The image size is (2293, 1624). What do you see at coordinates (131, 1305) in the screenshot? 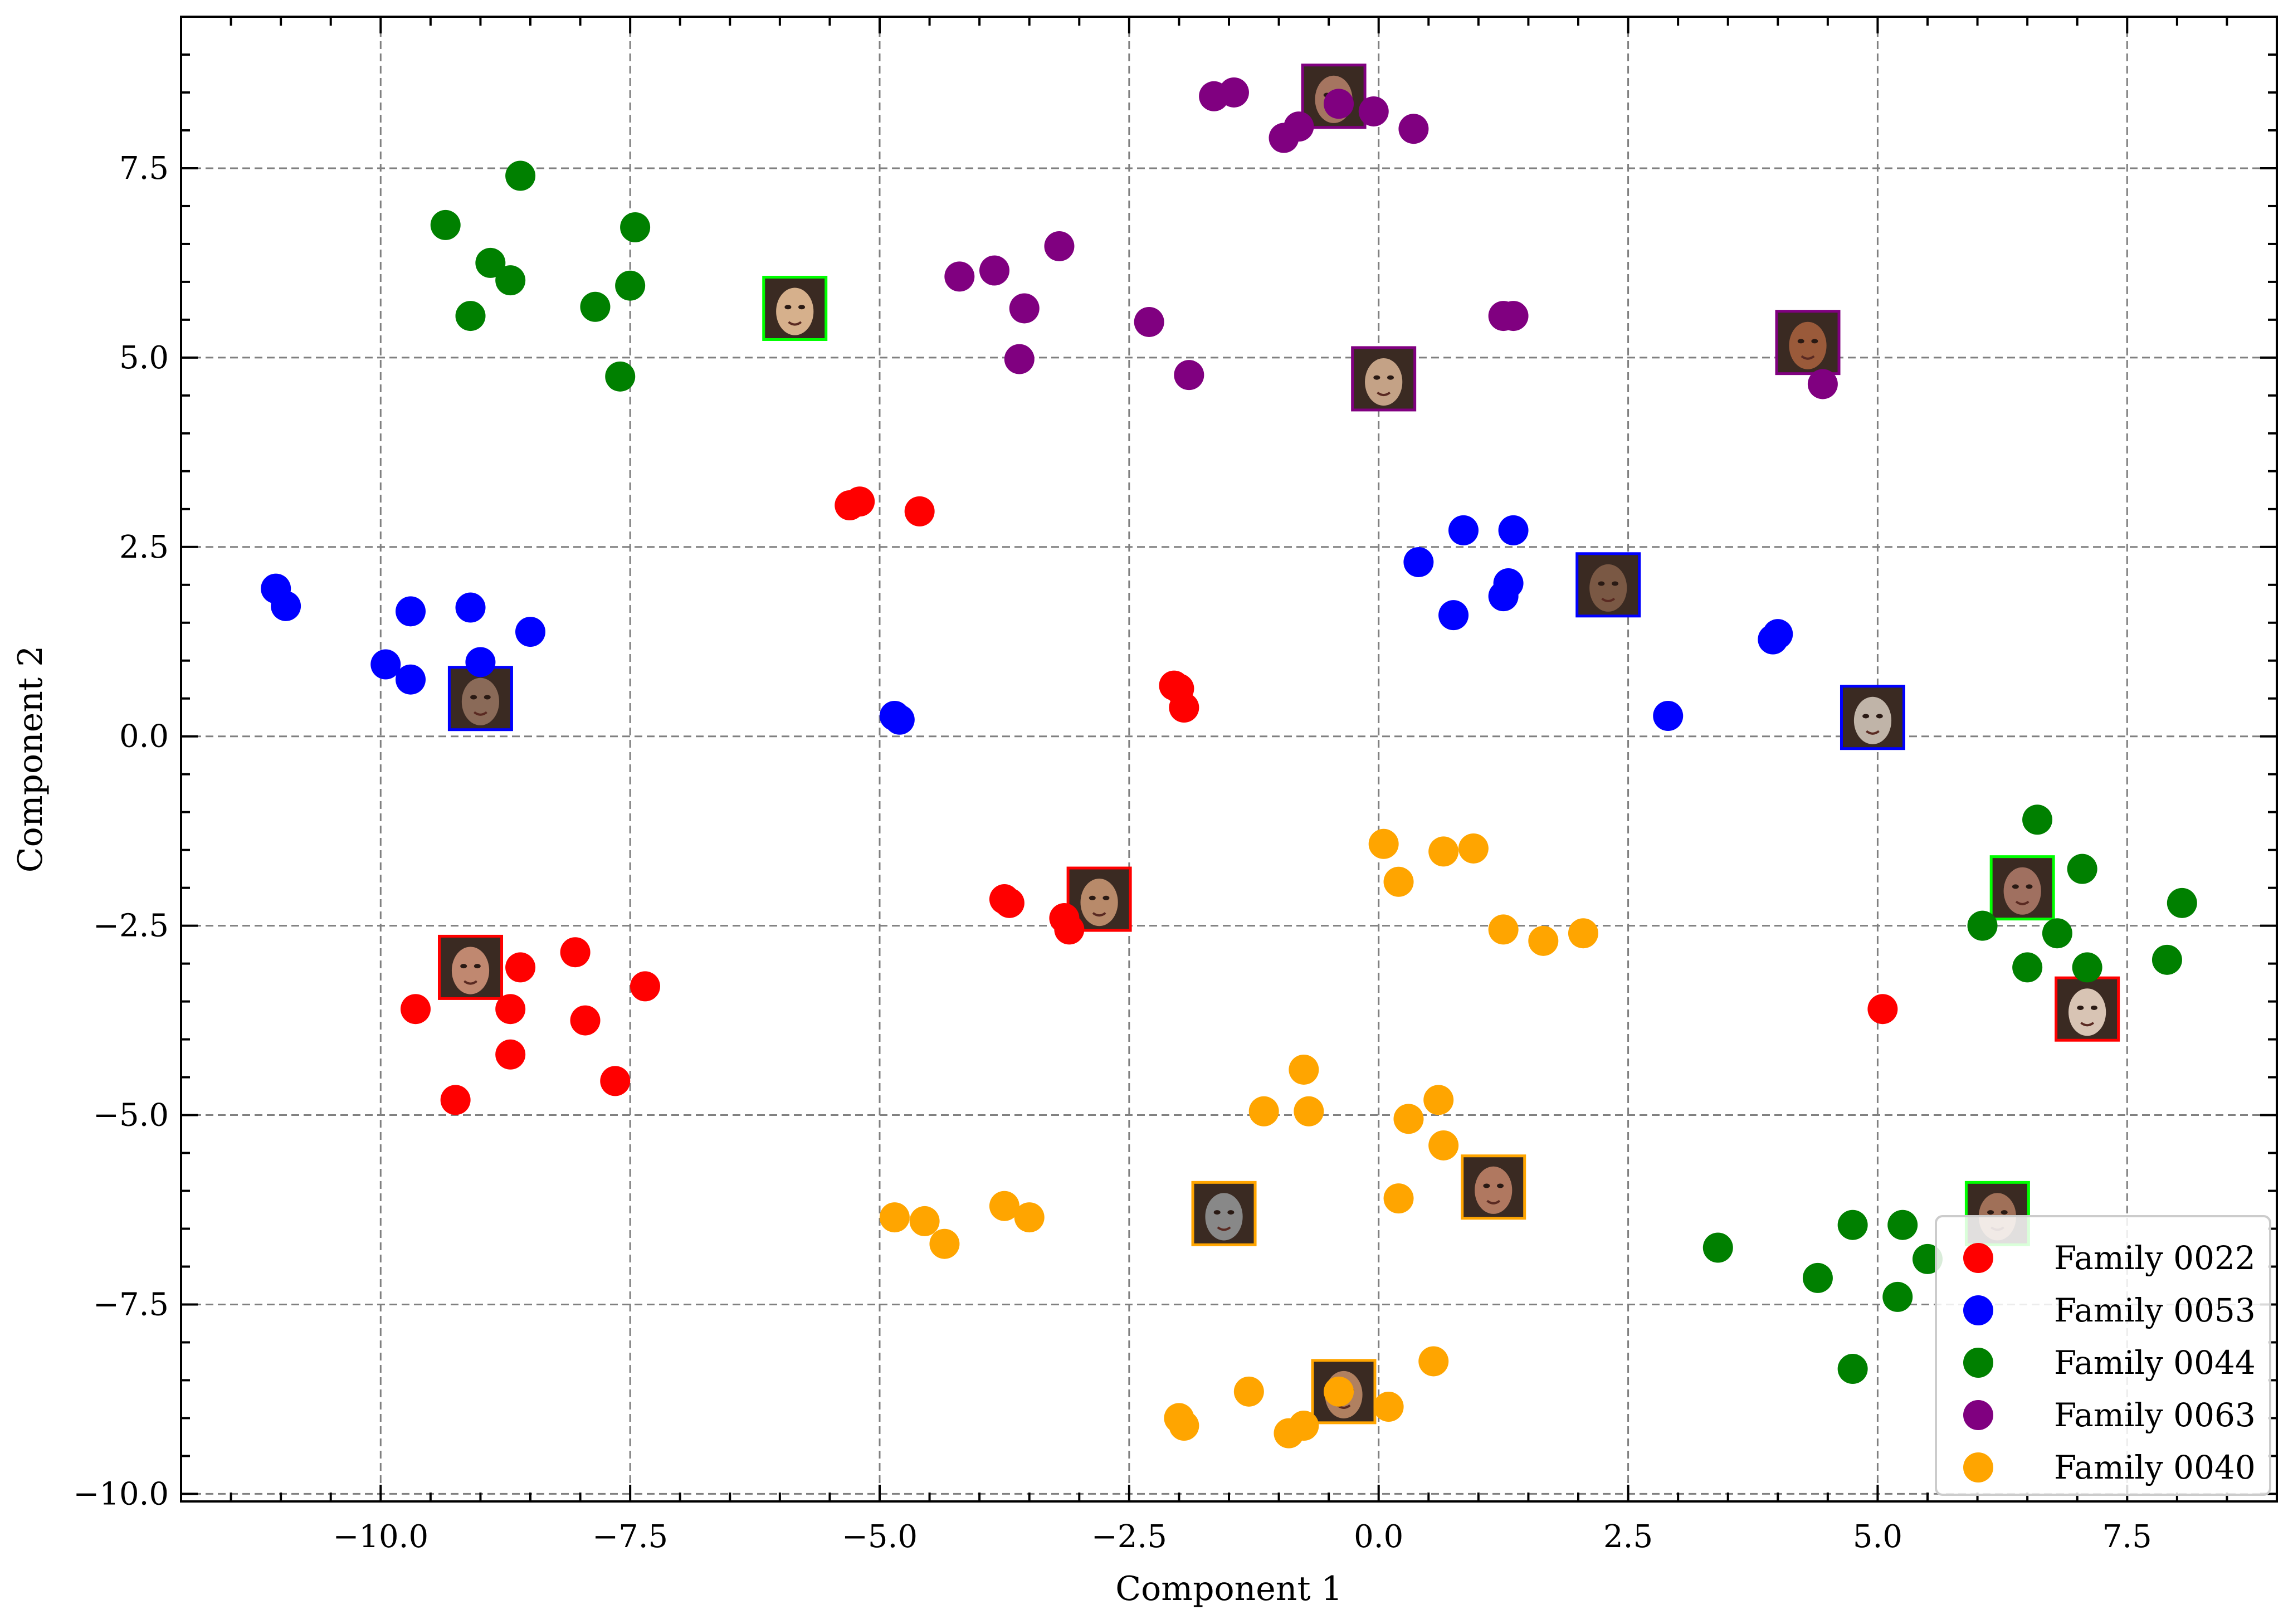
I see `y-tick-label: −7.5` at bounding box center [131, 1305].